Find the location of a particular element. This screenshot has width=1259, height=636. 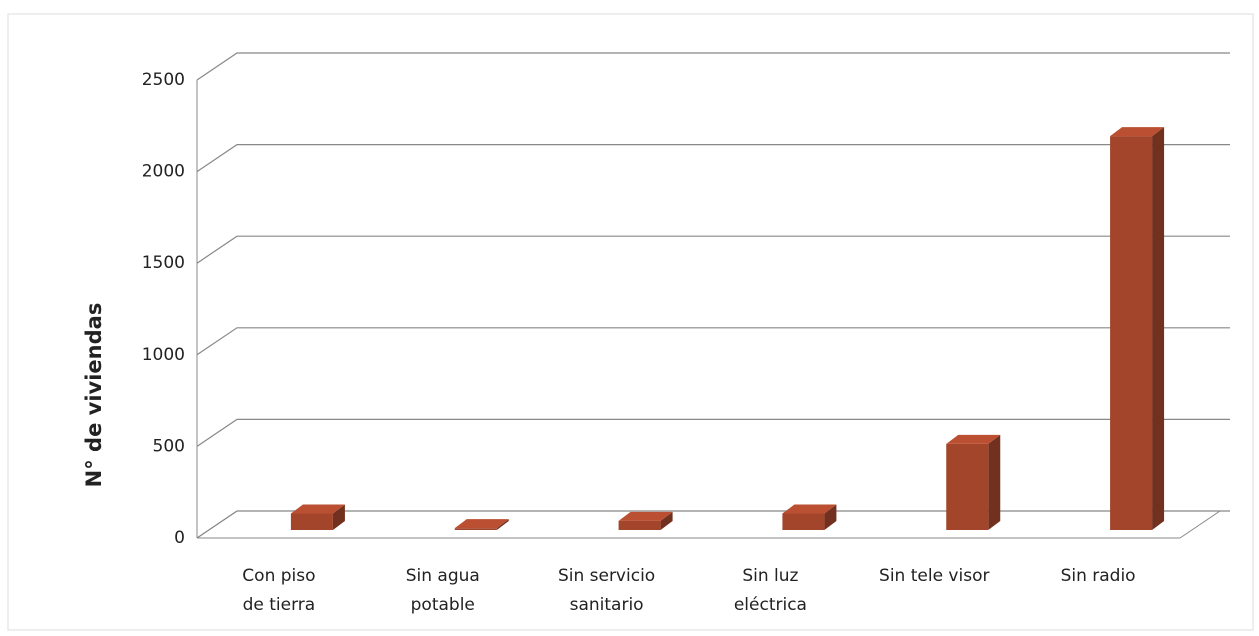

x-tick-label: Sin servicio sanitario is located at coordinates (606, 590).